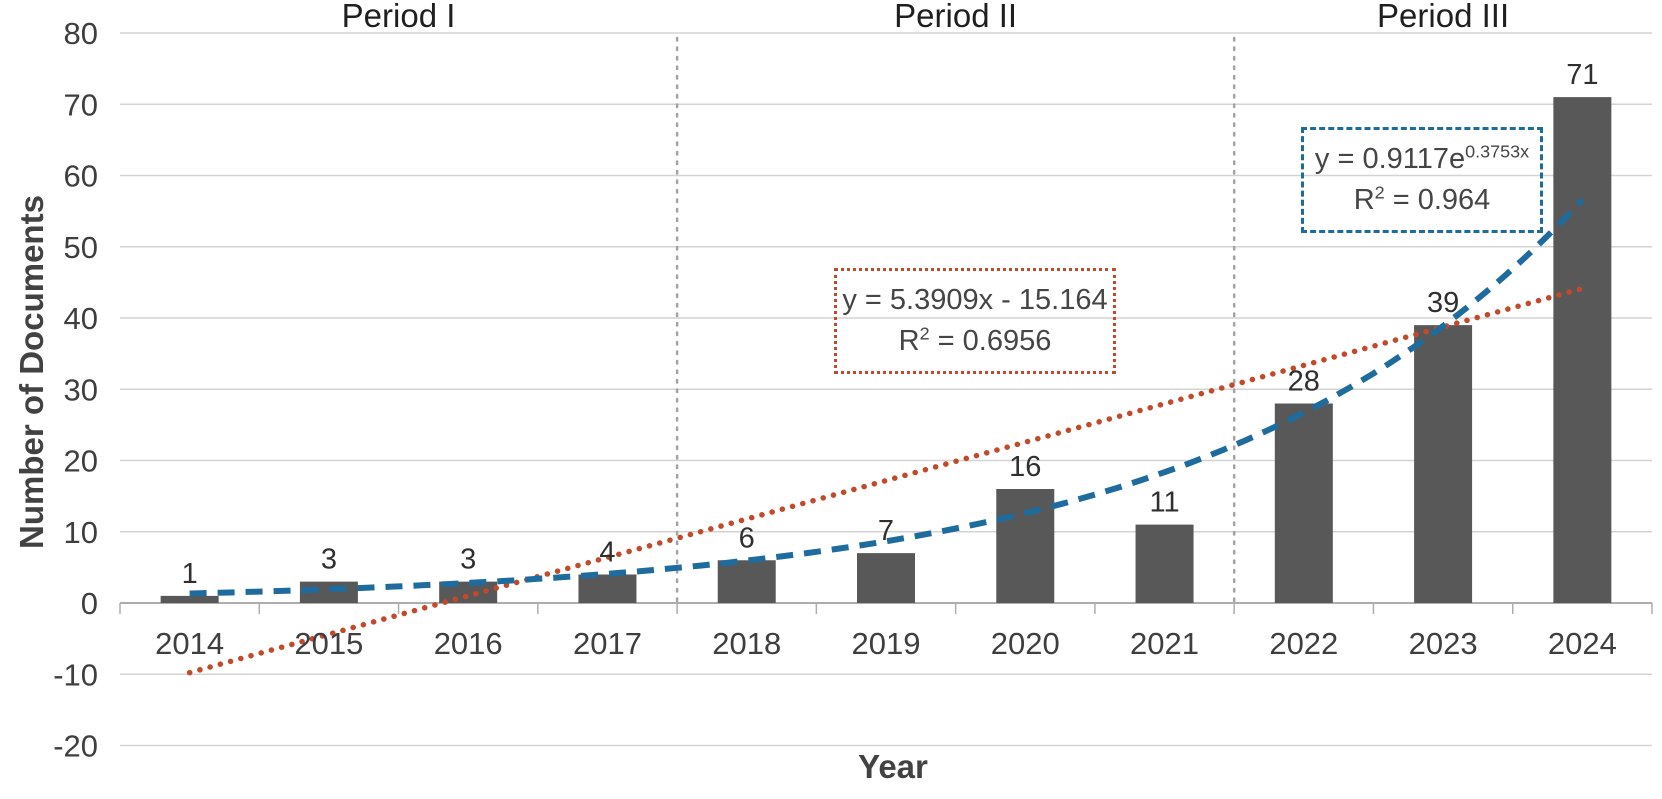  What do you see at coordinates (1304, 382) in the screenshot?
I see `bar-value-label: 28` at bounding box center [1304, 382].